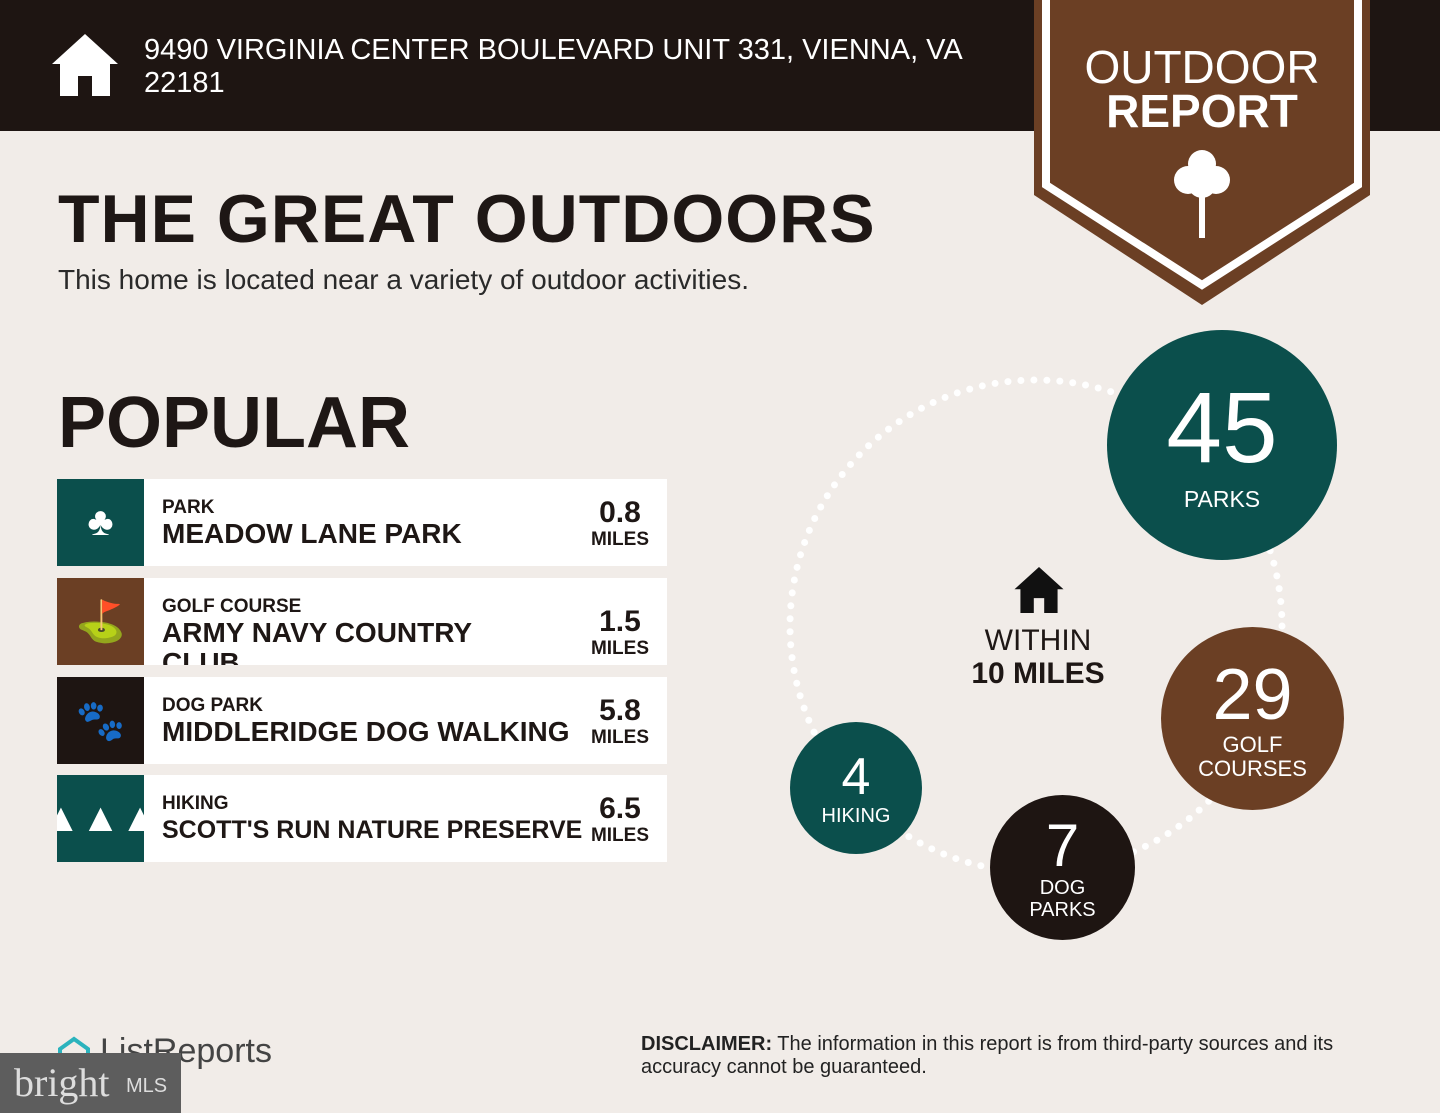 This screenshot has height=1113, width=1440. I want to click on item-category: PARK, so click(188, 507).